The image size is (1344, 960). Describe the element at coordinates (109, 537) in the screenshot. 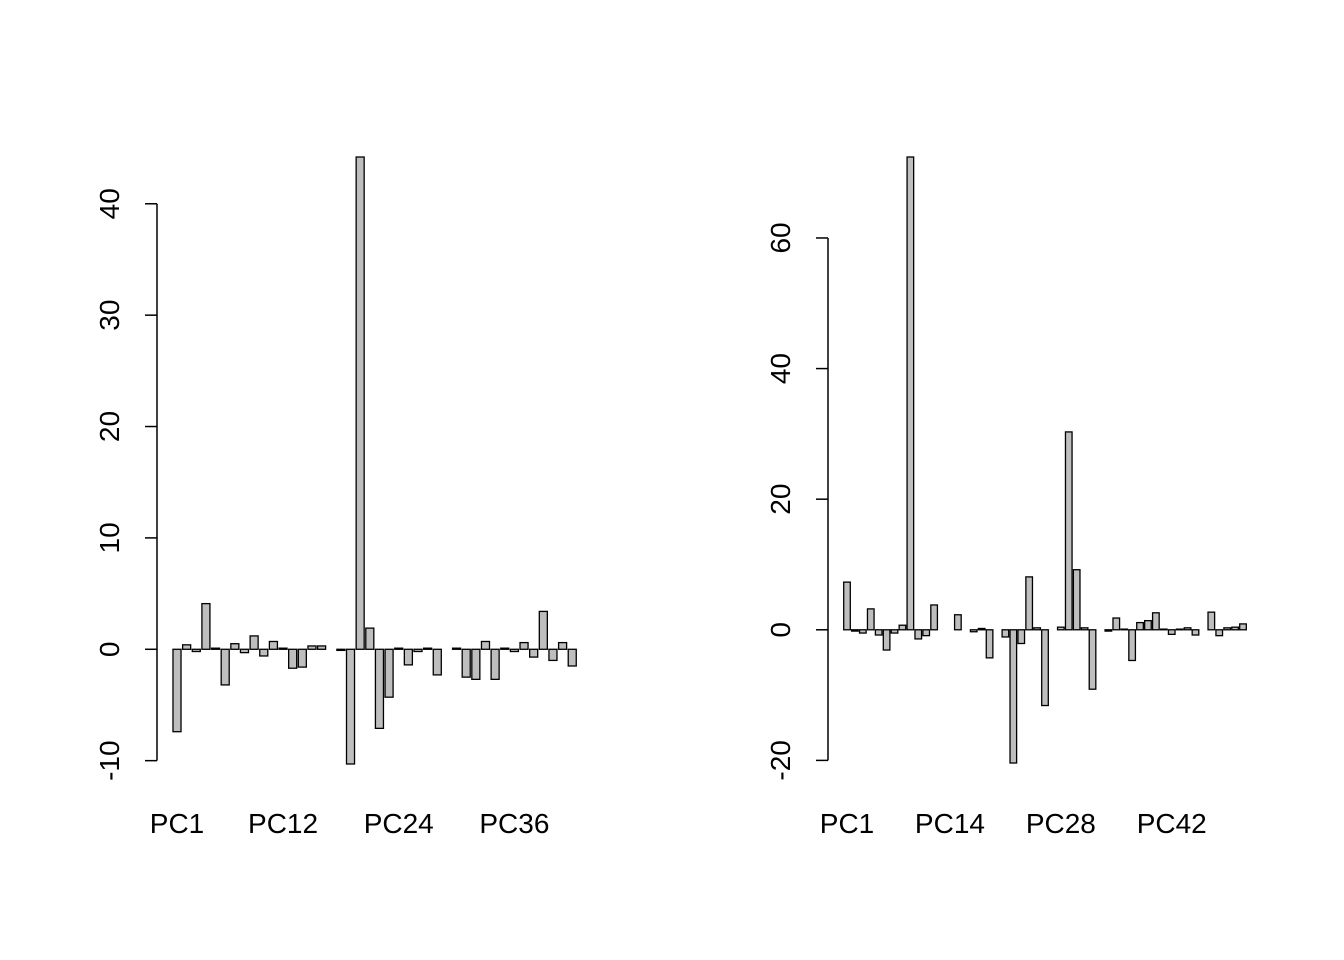

I see `y-tick-label: 10` at that location.